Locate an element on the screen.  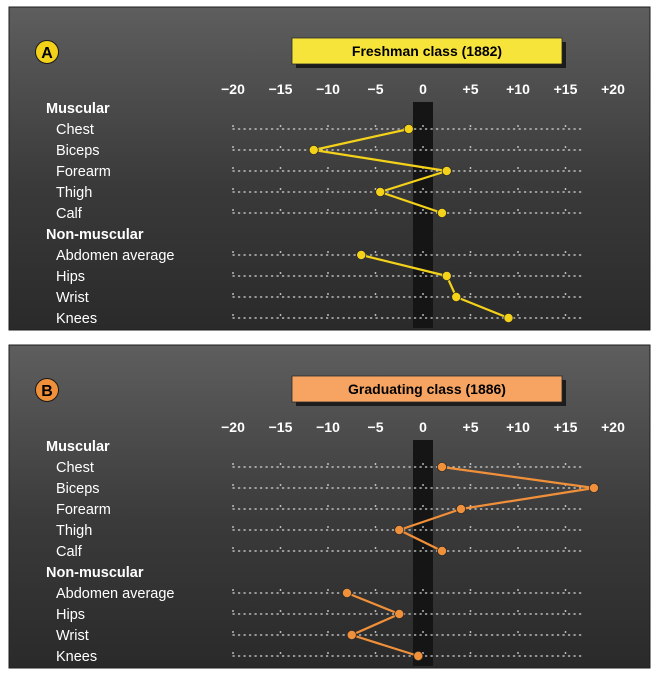
zero-band is located at coordinates (423, 553).